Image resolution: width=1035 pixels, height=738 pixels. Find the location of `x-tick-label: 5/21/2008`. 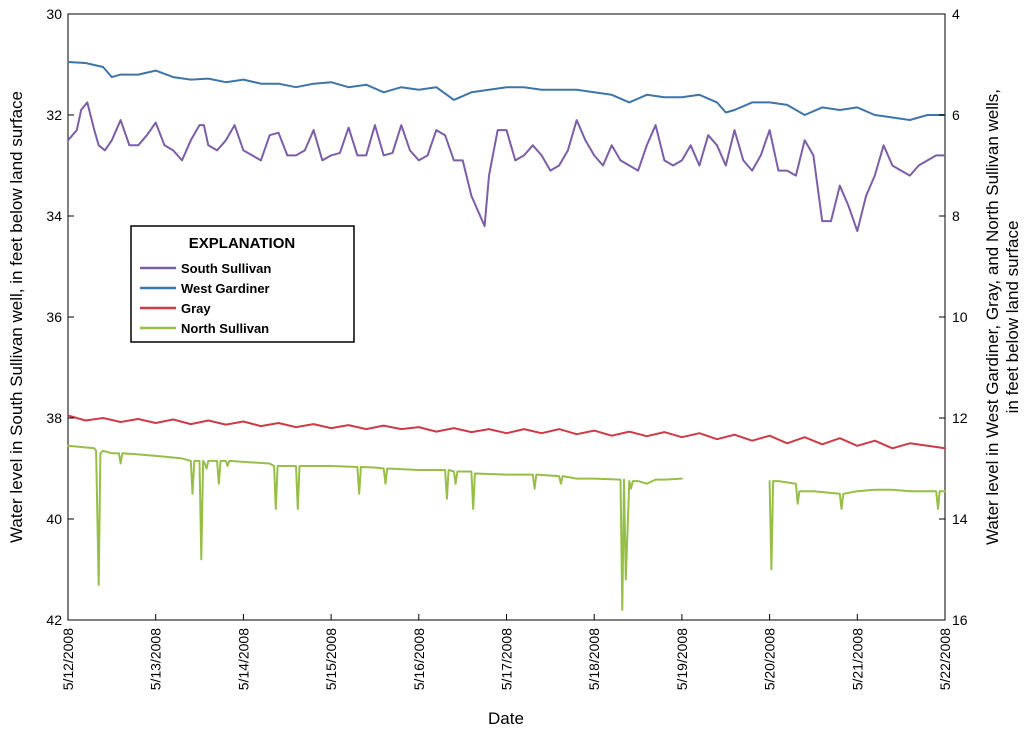

x-tick-label: 5/21/2008 is located at coordinates (857, 659).